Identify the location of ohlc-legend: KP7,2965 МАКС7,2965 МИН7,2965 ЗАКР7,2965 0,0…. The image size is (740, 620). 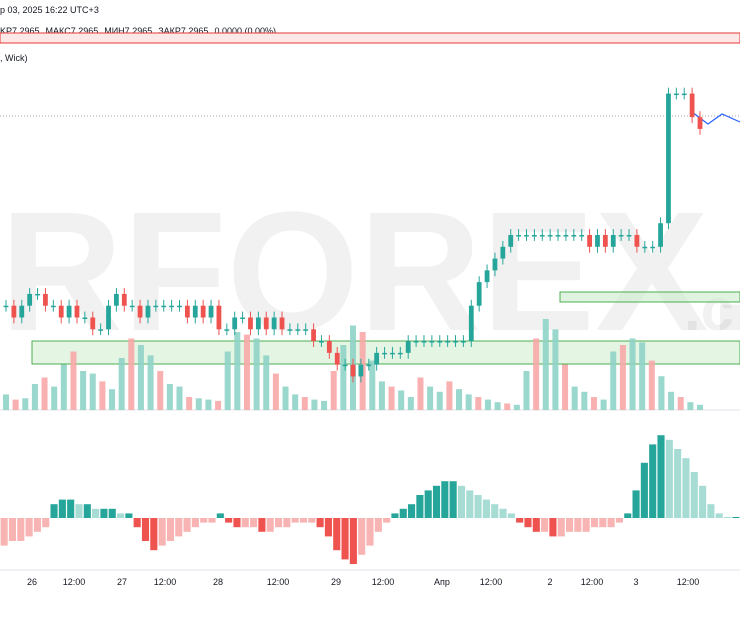
(141, 31).